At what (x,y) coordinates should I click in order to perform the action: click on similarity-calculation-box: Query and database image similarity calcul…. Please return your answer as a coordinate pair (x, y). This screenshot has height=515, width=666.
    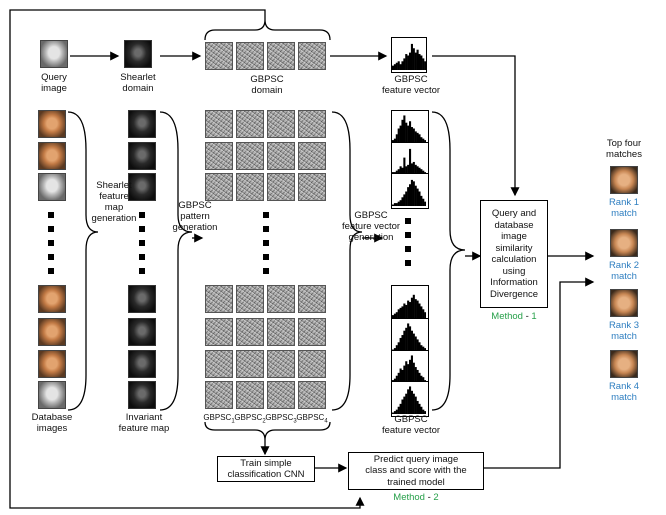
    Looking at the image, I should click on (514, 254).